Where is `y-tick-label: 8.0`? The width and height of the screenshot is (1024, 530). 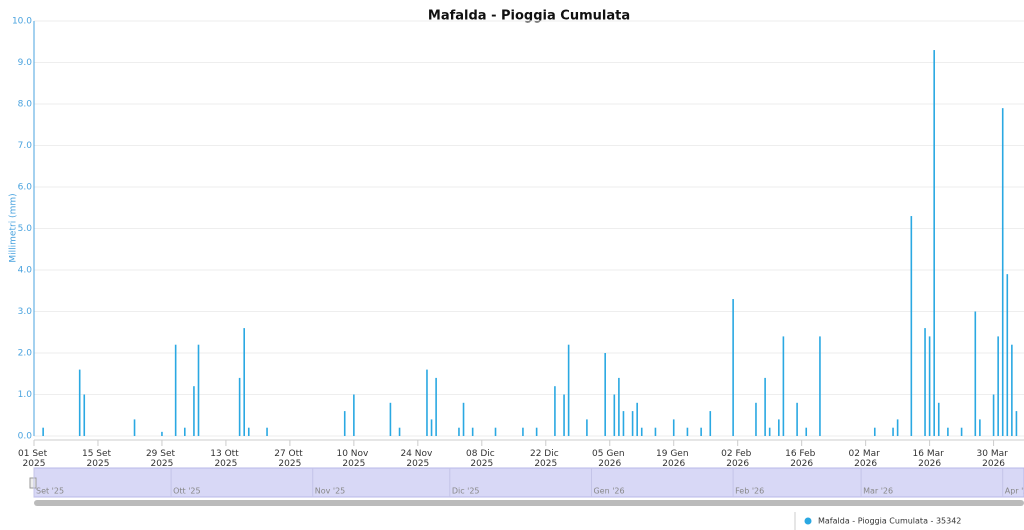
y-tick-label: 8.0 is located at coordinates (25, 105).